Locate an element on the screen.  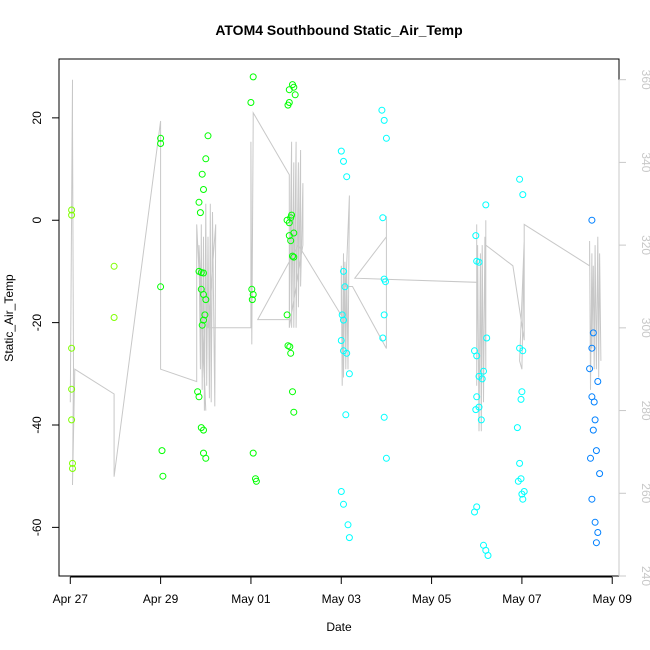
y-tick-label: -20 is located at coordinates (37, 323).